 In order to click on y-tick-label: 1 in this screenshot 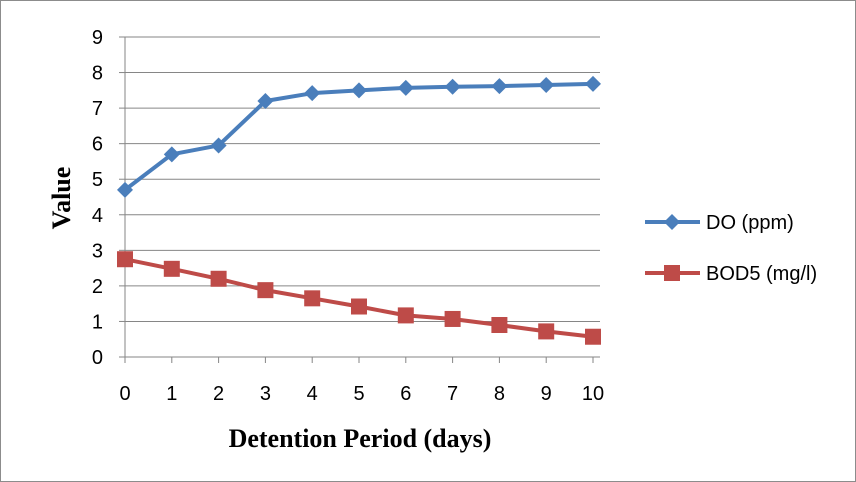, I will do `click(97, 322)`.